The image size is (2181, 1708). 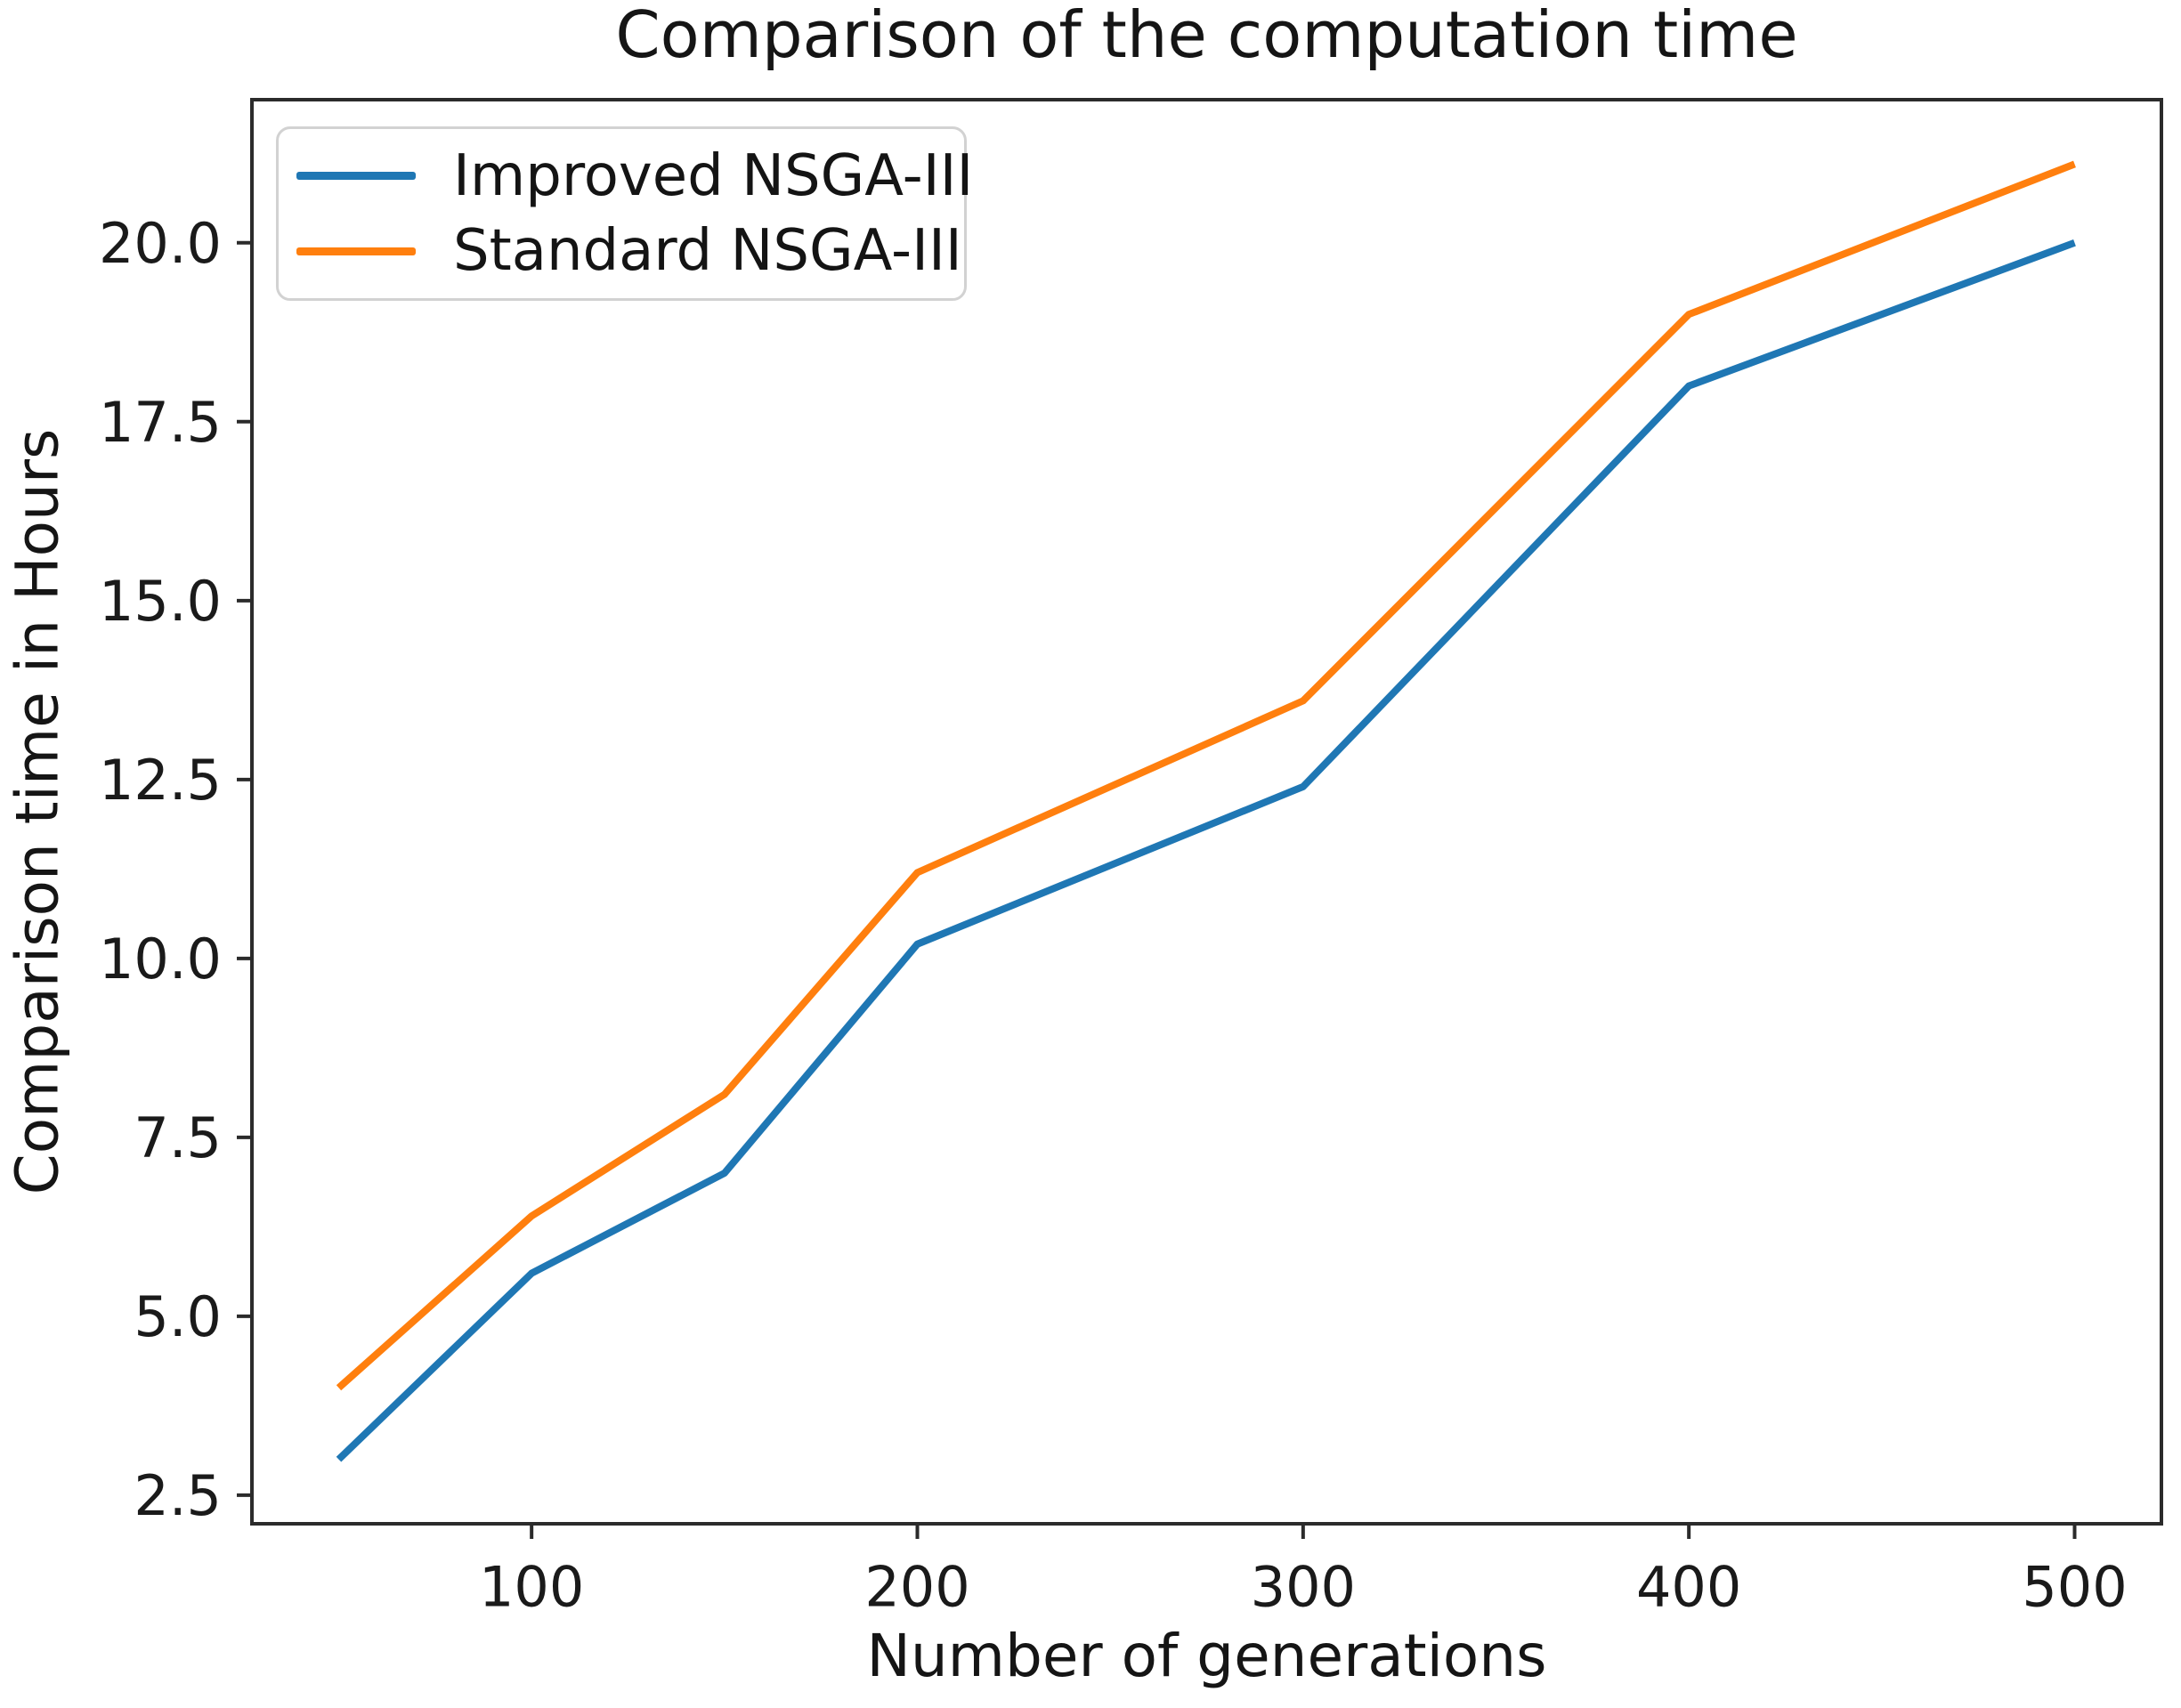 What do you see at coordinates (178, 1496) in the screenshot?
I see `y-tick-label: 2.5` at bounding box center [178, 1496].